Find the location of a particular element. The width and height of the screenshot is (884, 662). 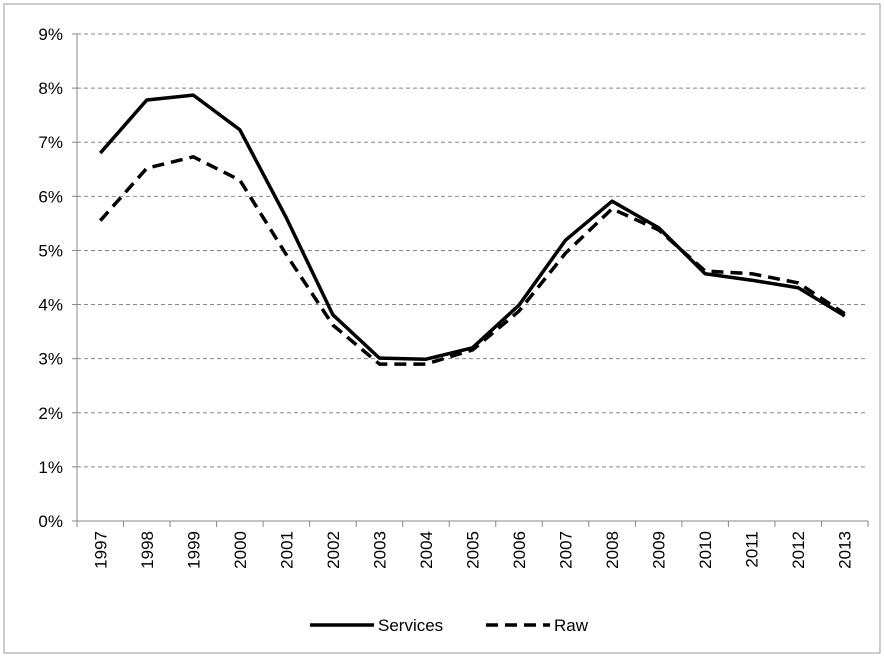

x-tick-label: 1999 is located at coordinates (193, 550).